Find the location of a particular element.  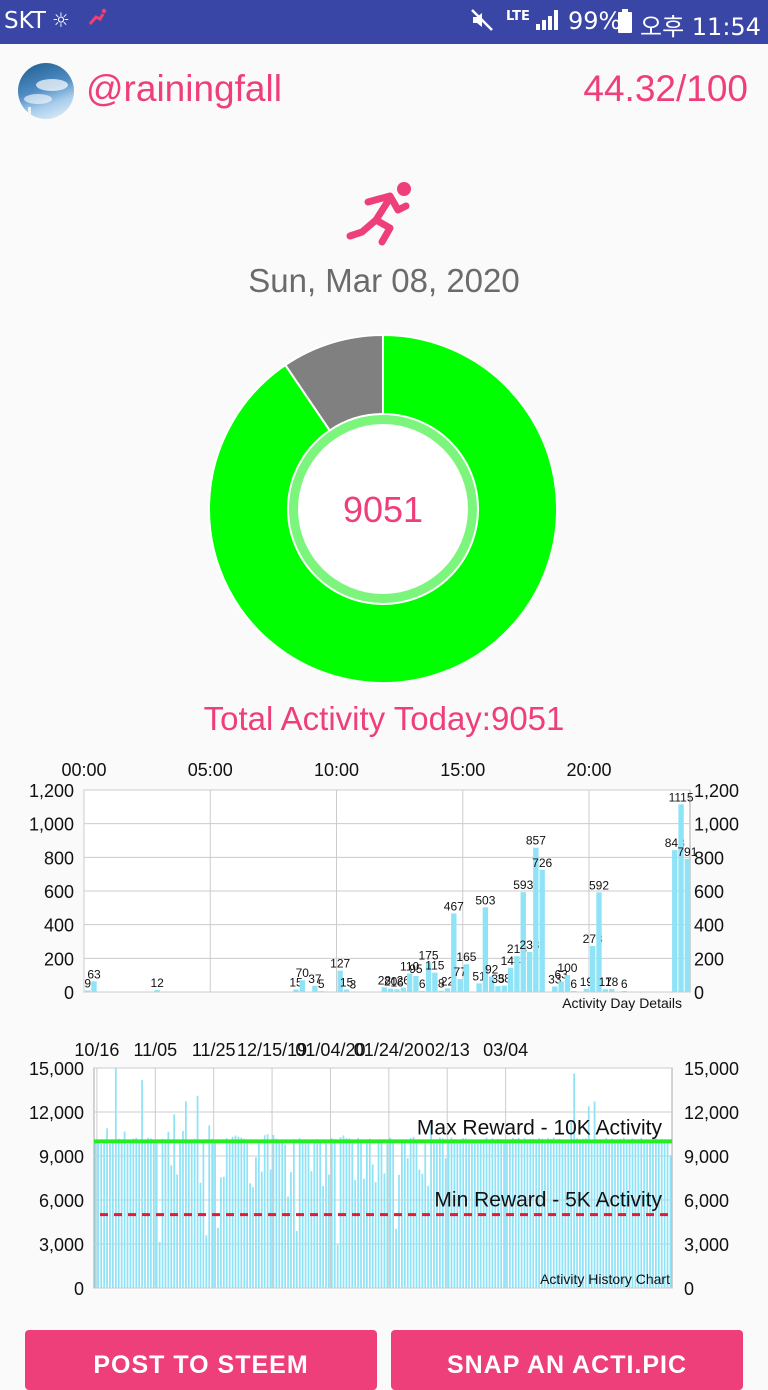

day-bar-label: 791 is located at coordinates (687, 852).